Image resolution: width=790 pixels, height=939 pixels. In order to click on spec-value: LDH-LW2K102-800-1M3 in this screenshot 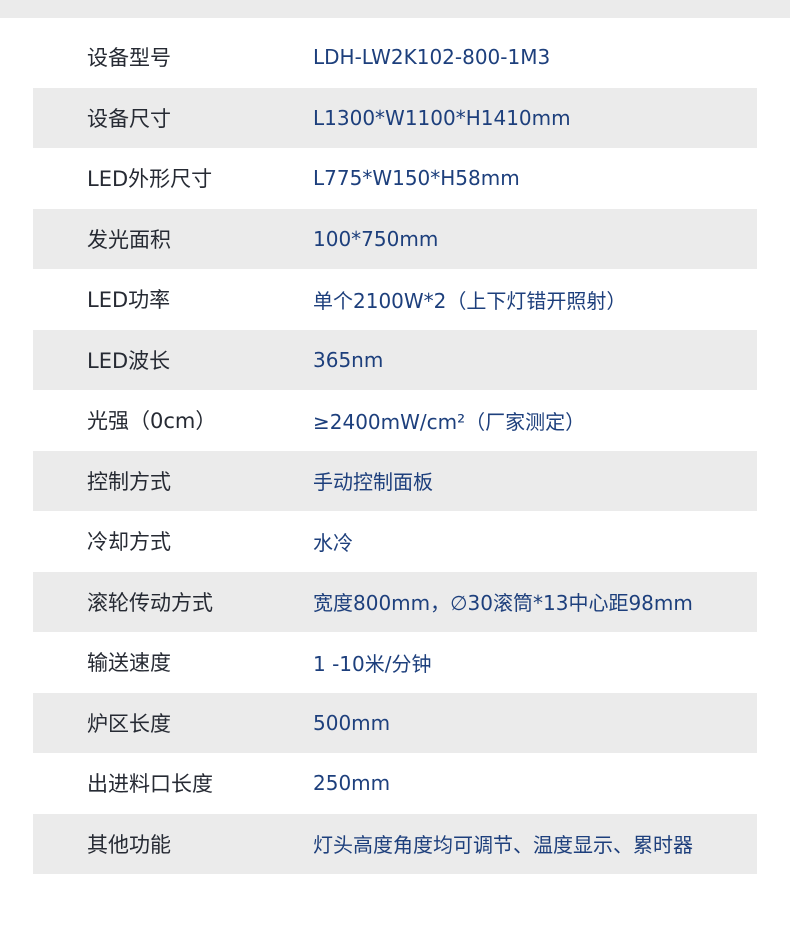, I will do `click(432, 57)`.